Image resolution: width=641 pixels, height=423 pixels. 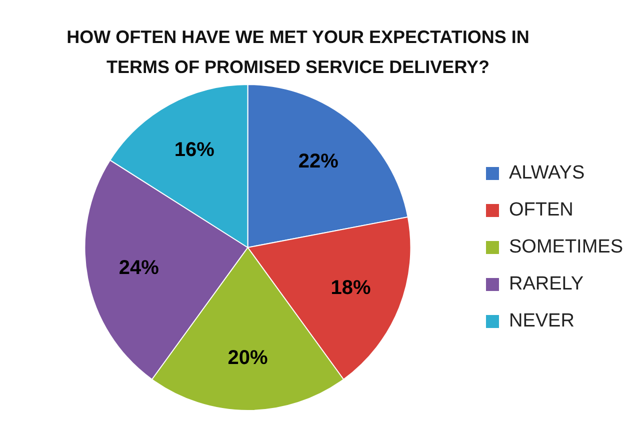 What do you see at coordinates (298, 52) in the screenshot?
I see `chart-title: HOW OFTEN HAVE WE MET YOUR EXPECTATIONS IN TERMS OF PROMISED SERVICE DELIVERY?` at bounding box center [298, 52].